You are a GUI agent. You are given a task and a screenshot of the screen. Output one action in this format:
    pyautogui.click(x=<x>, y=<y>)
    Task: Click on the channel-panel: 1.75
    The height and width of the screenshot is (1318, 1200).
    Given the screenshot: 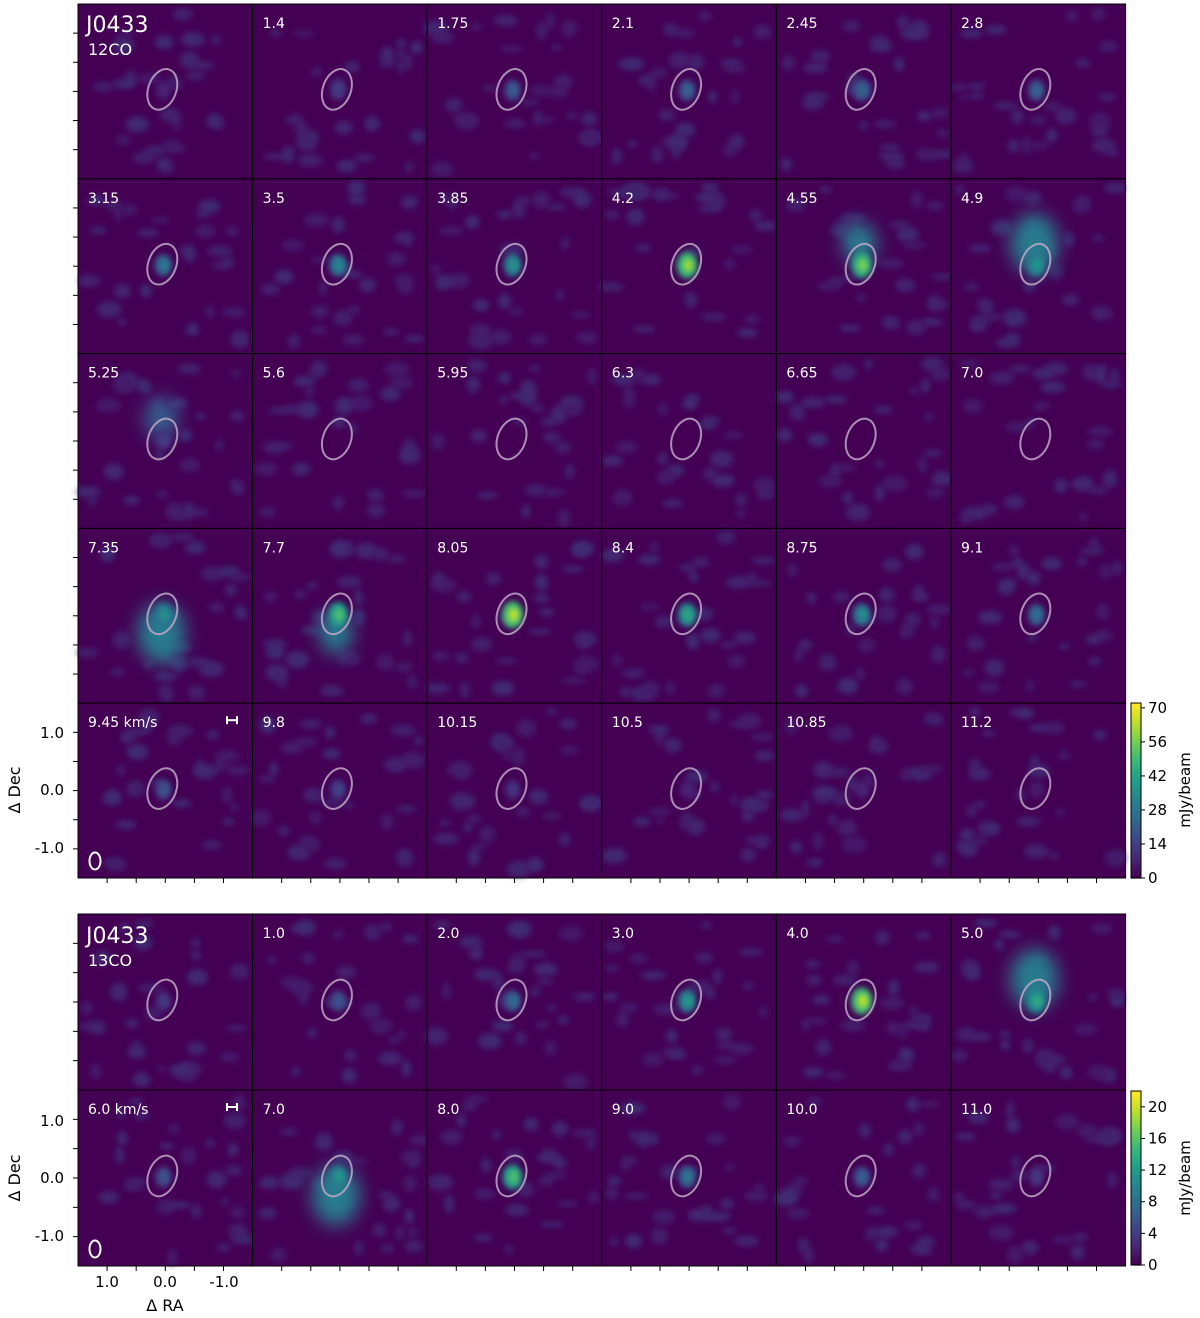 What is the action you would take?
    pyautogui.click(x=513, y=91)
    